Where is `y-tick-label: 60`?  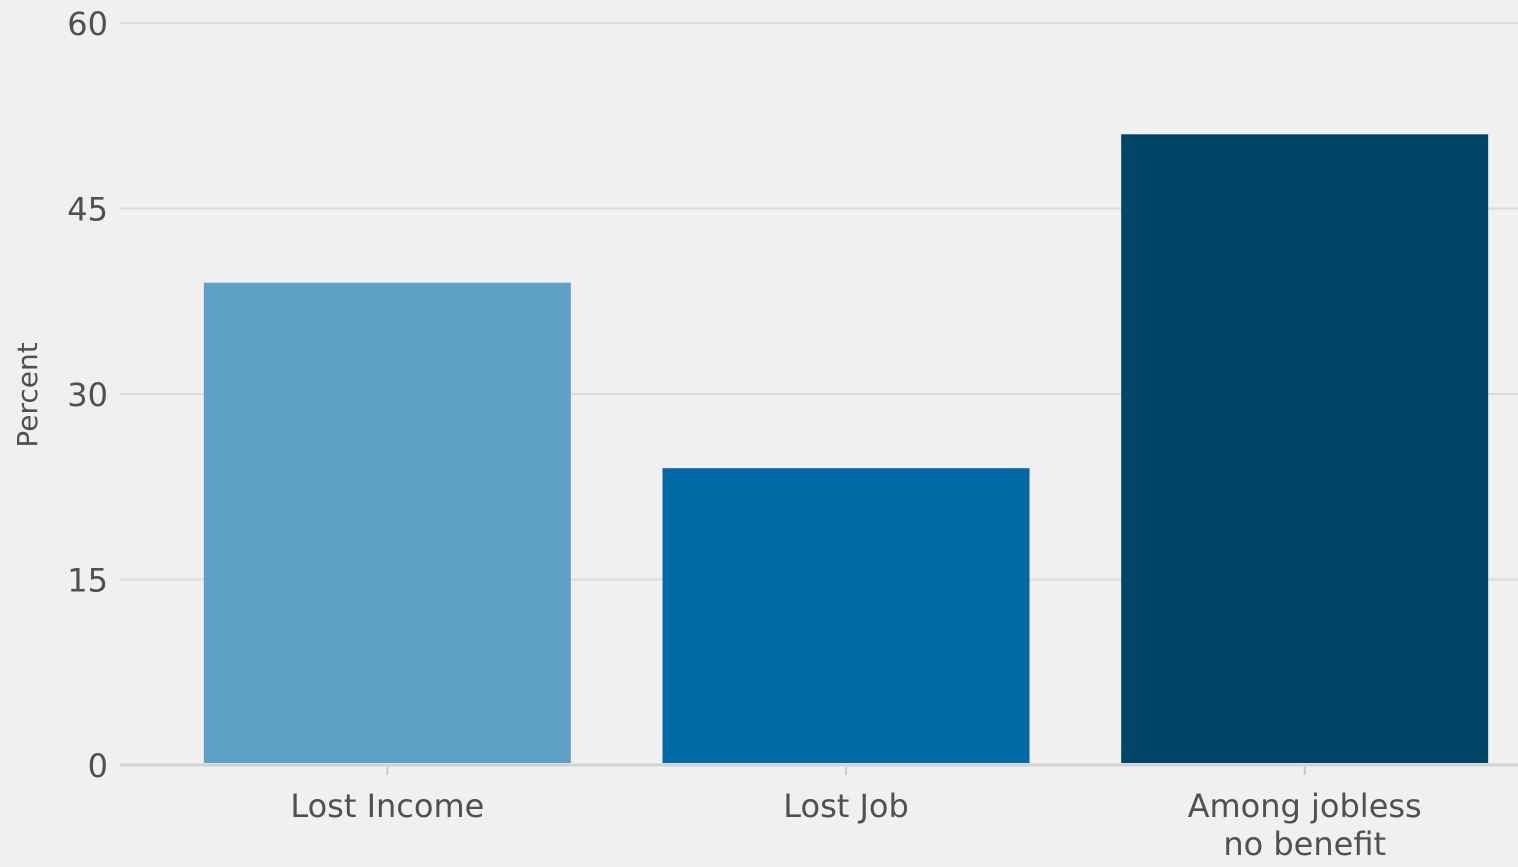 y-tick-label: 60 is located at coordinates (87, 24).